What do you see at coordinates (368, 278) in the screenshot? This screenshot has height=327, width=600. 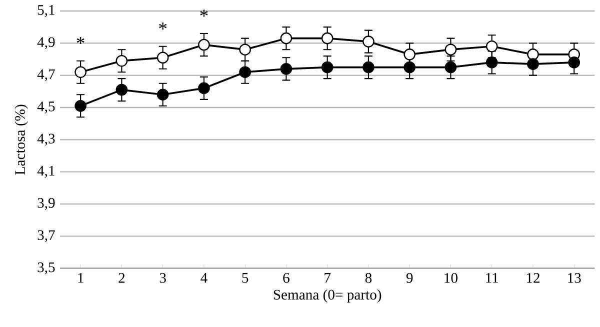 I see `x-tick-label: 8` at bounding box center [368, 278].